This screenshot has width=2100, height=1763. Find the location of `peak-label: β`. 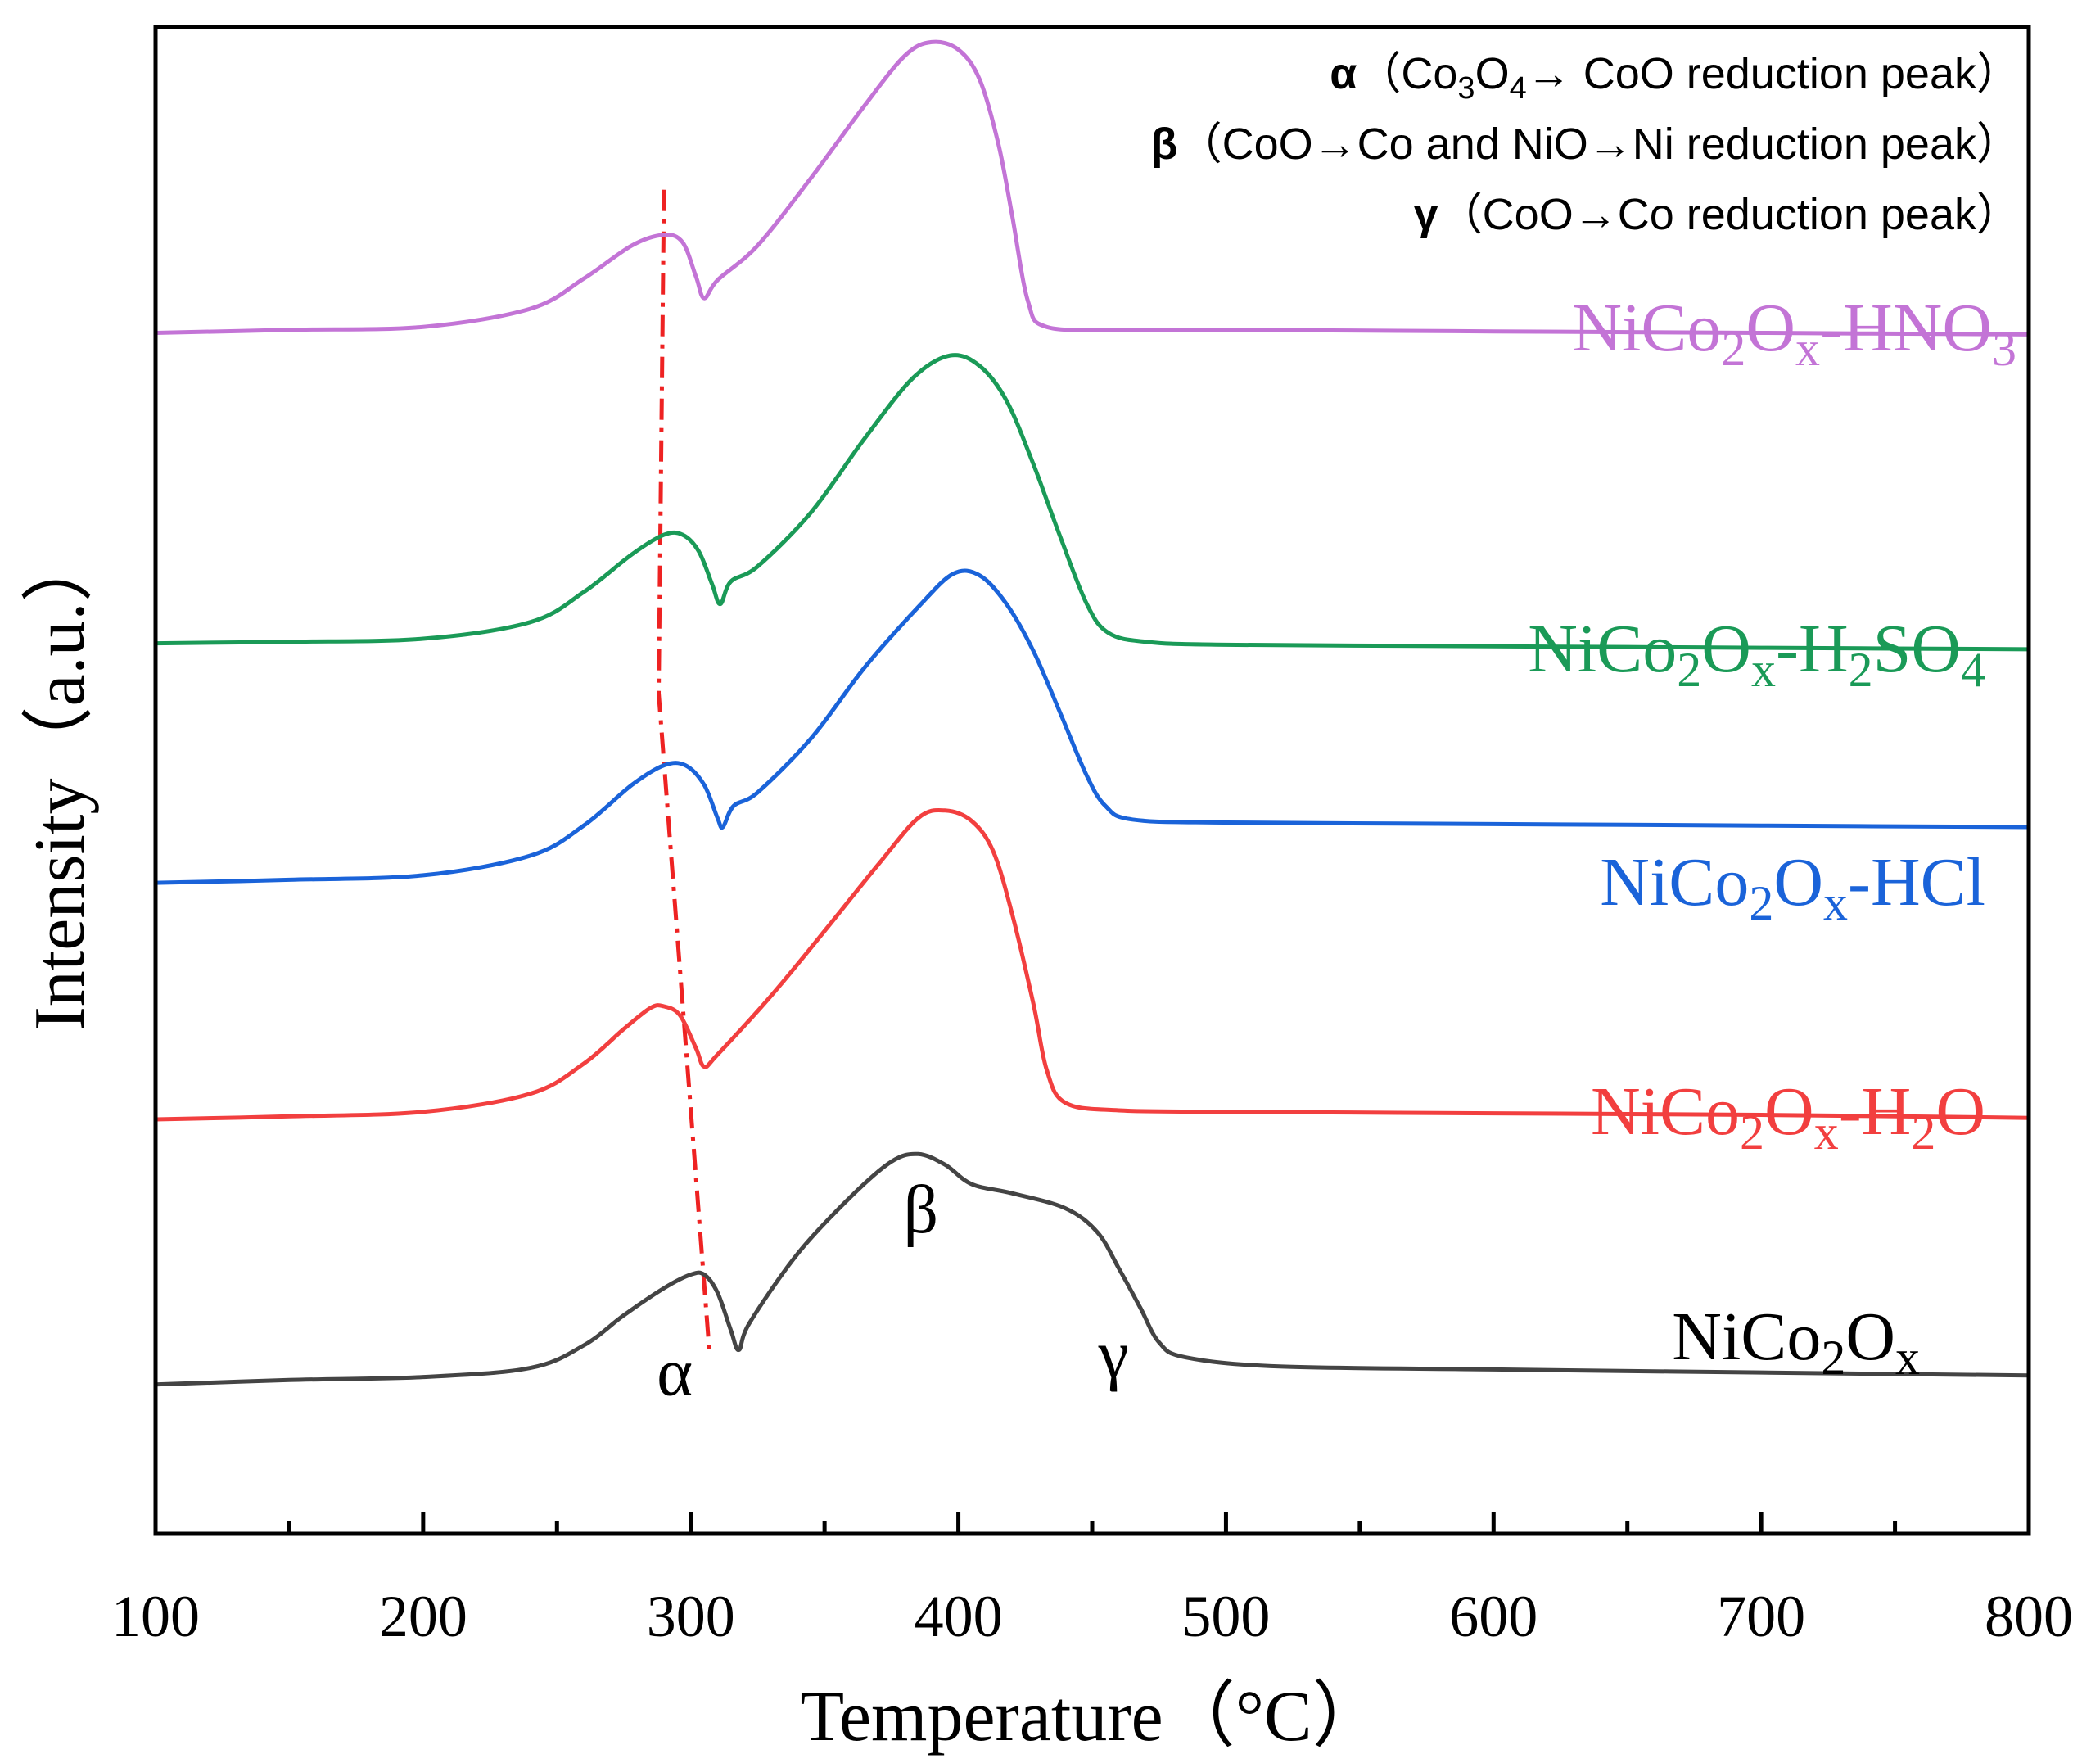

peak-label: β is located at coordinates (920, 1210).